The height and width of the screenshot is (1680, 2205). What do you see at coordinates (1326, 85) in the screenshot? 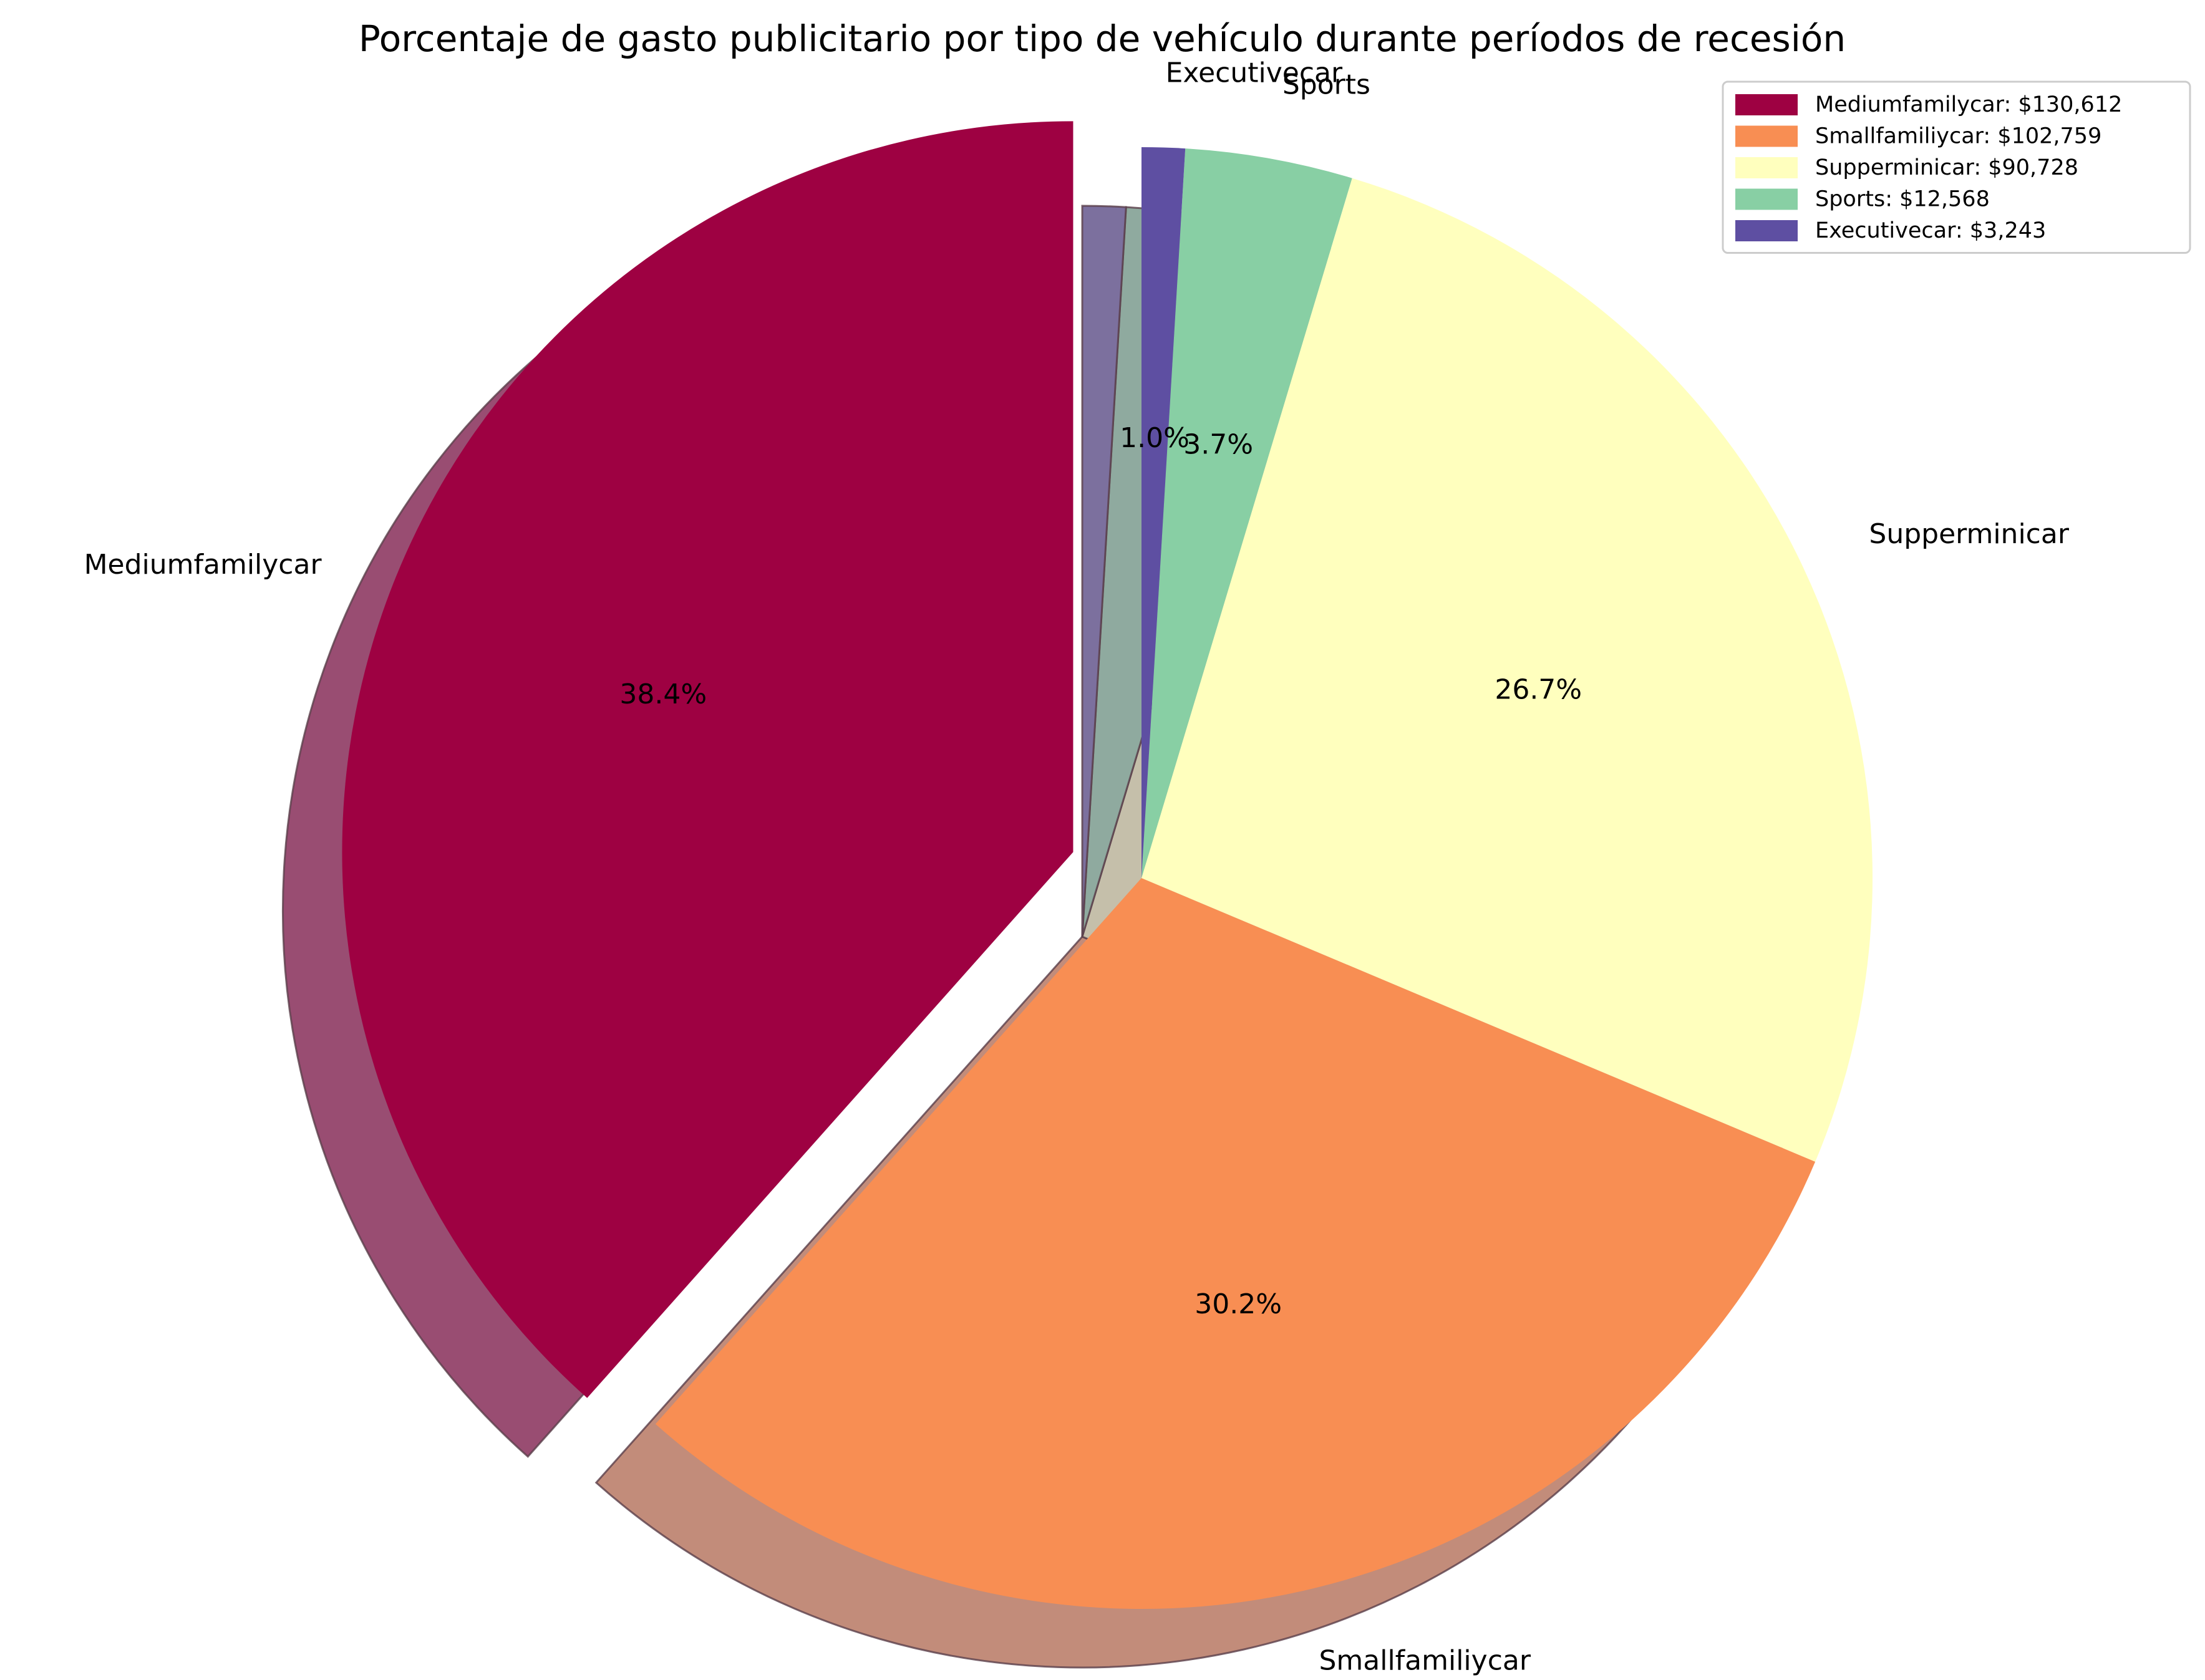
I see `slice-label-sports: Sports` at bounding box center [1326, 85].